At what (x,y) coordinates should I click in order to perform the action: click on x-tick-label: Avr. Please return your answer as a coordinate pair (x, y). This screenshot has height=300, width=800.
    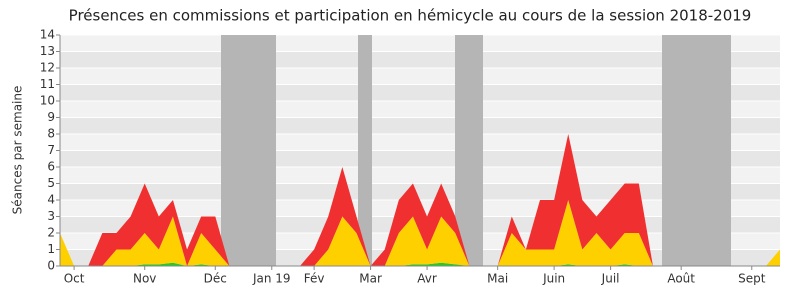
    Looking at the image, I should click on (427, 279).